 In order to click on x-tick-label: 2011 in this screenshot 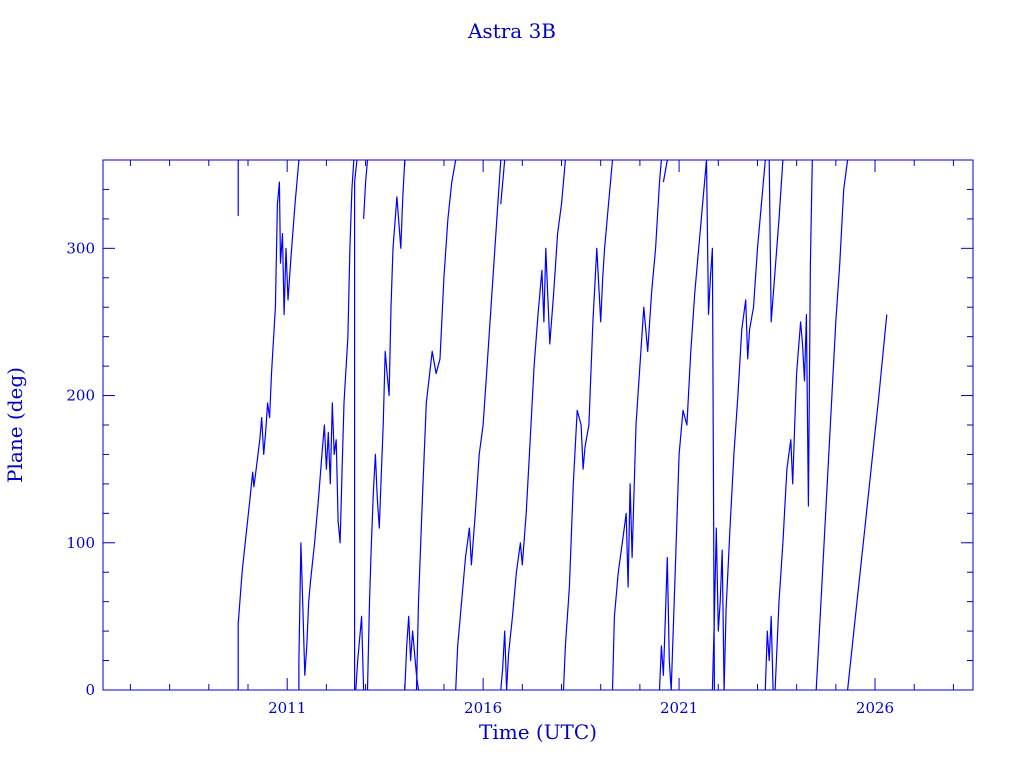, I will do `click(287, 708)`.